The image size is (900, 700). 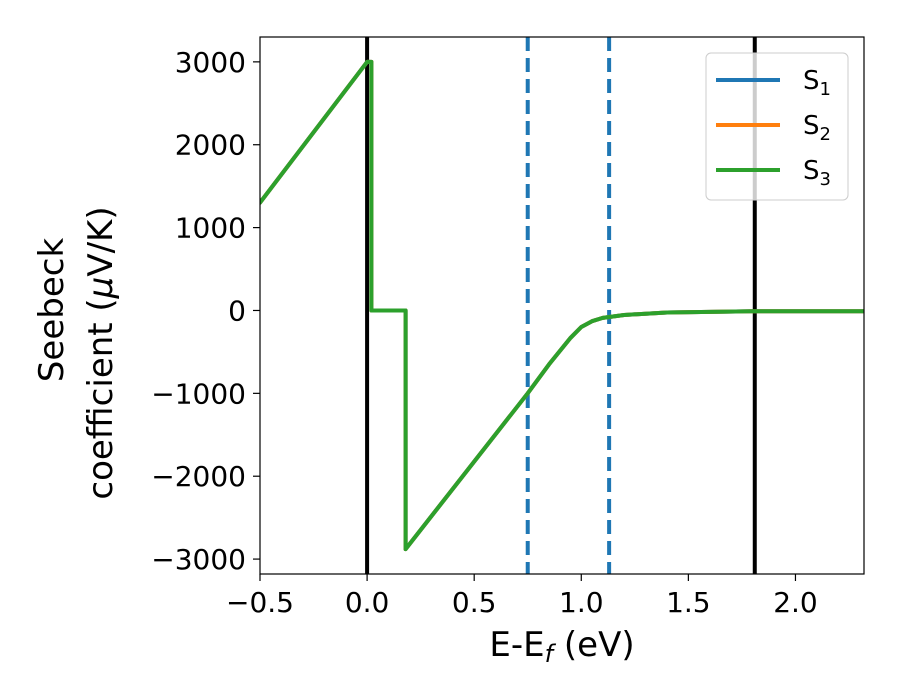 I want to click on legend-label-S2: S2, so click(x=817, y=128).